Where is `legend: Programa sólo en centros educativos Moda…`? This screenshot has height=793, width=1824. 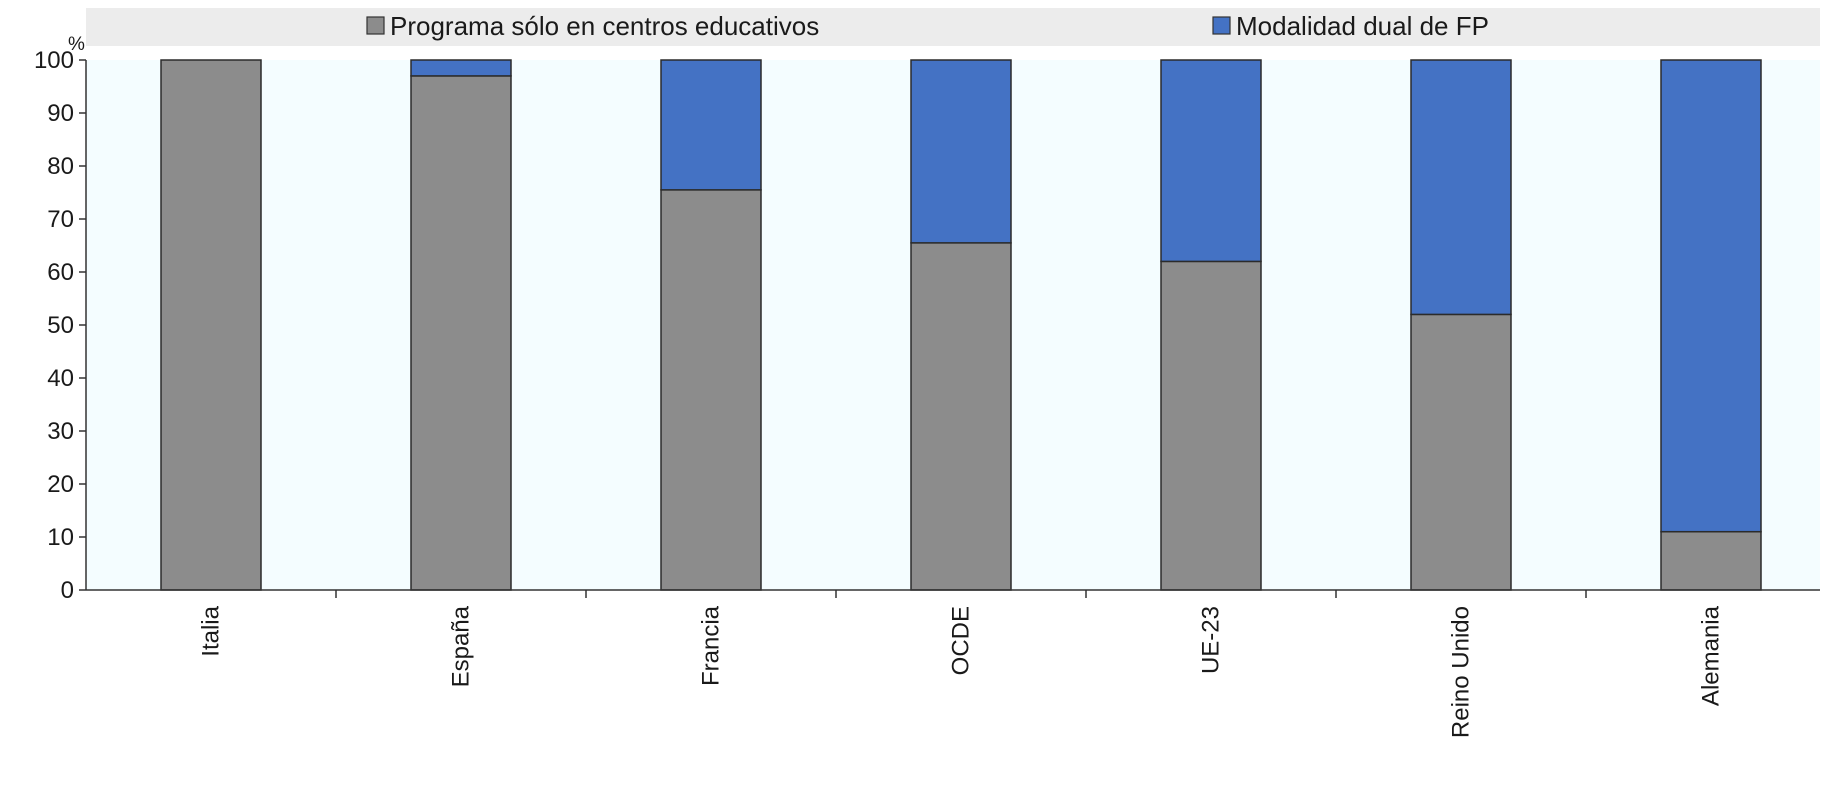 legend: Programa sólo en centros educativos Moda… is located at coordinates (927, 26).